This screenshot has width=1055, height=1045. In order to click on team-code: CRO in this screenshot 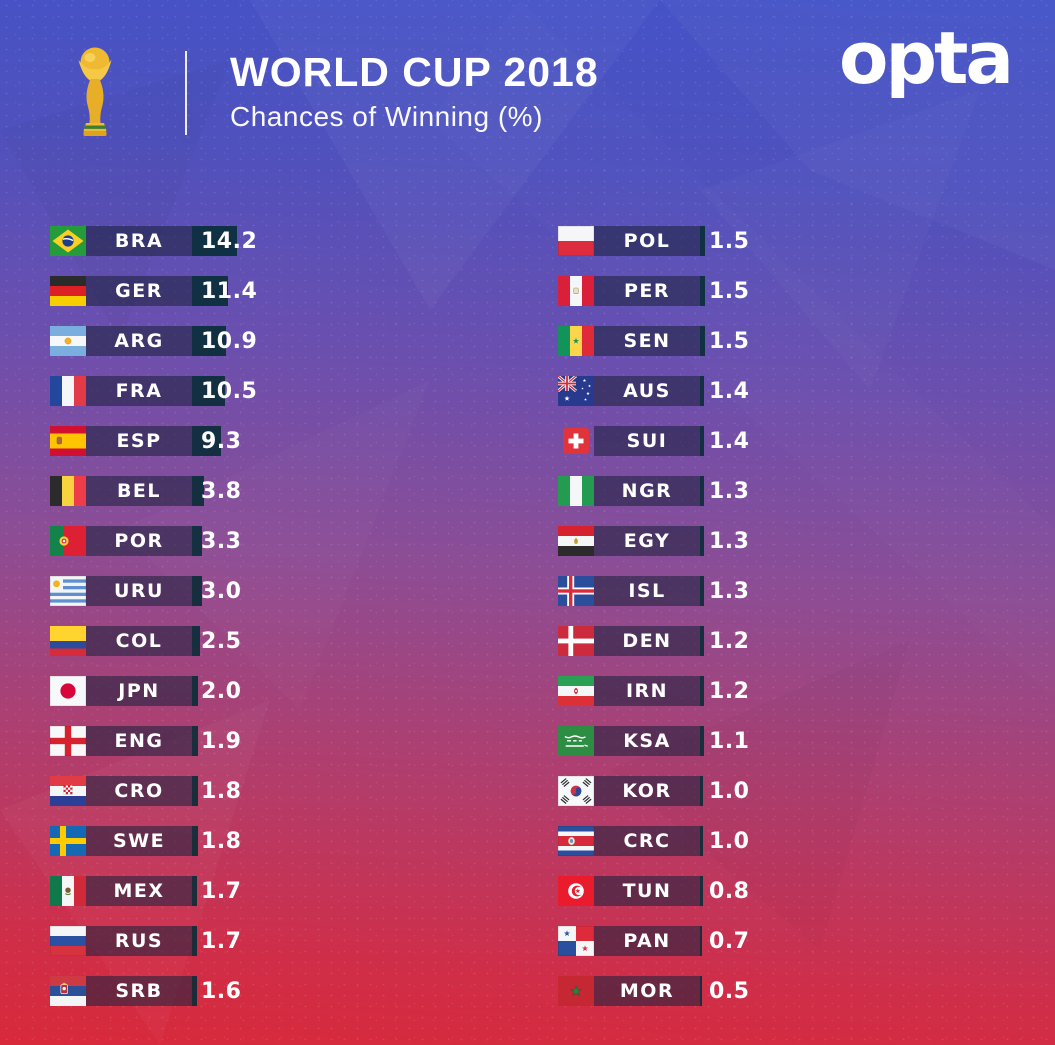, I will do `click(139, 791)`.